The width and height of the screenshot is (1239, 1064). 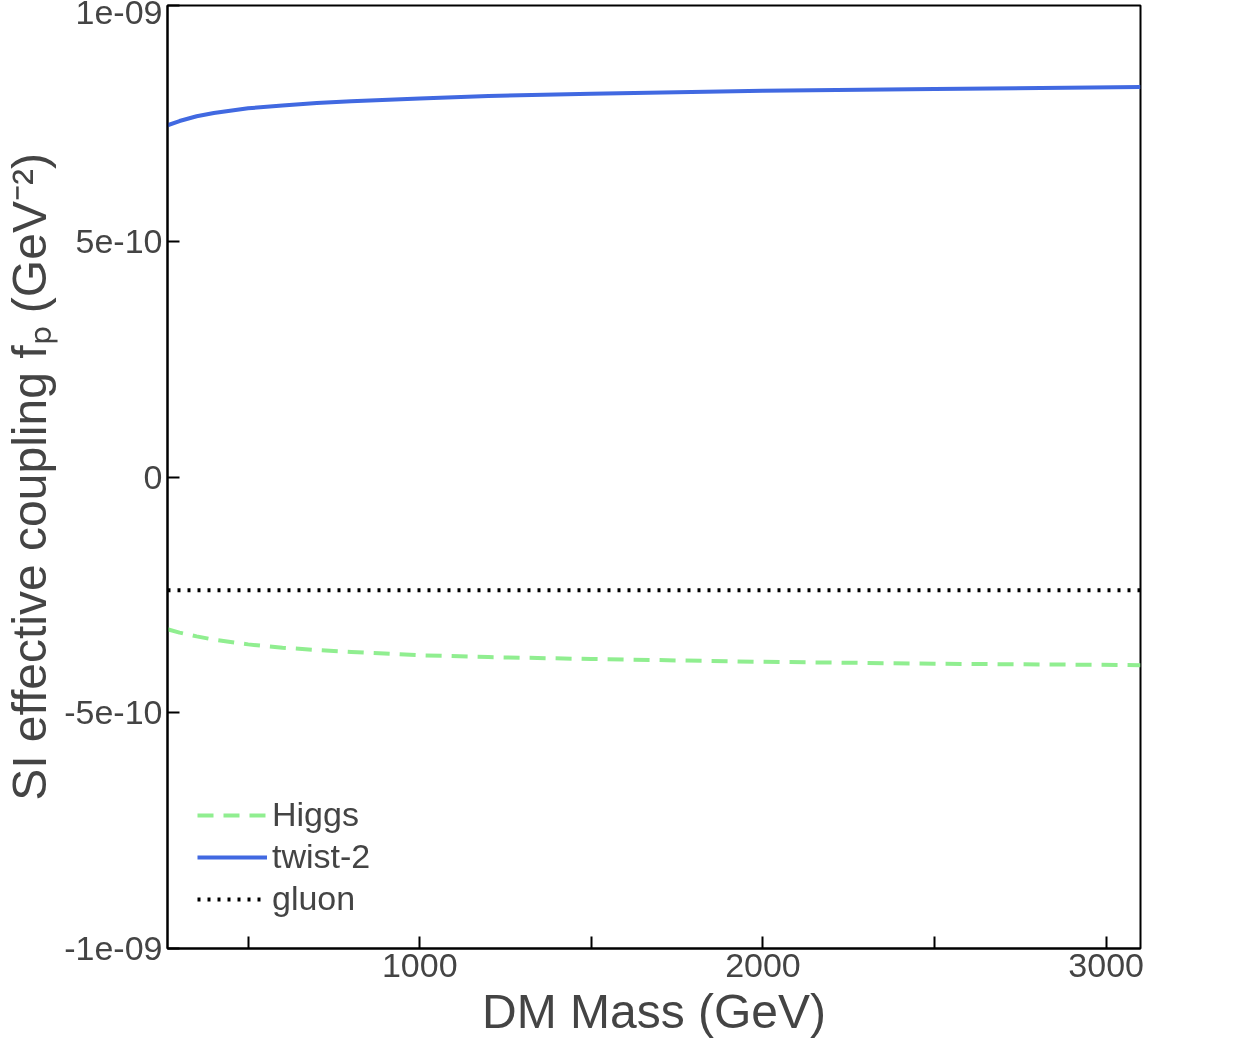 I want to click on legend-label: twist-2, so click(x=321, y=856).